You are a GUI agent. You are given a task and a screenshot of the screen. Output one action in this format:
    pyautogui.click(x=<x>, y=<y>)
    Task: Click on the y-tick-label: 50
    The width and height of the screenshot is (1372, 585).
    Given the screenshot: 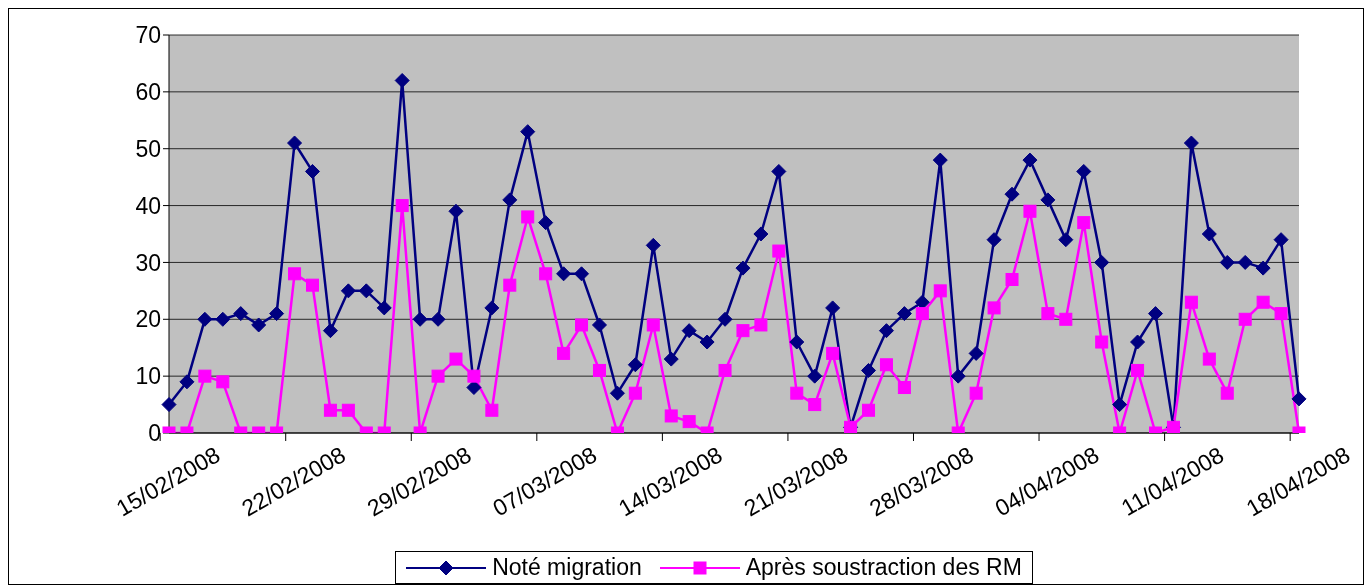 What is the action you would take?
    pyautogui.click(x=148, y=148)
    